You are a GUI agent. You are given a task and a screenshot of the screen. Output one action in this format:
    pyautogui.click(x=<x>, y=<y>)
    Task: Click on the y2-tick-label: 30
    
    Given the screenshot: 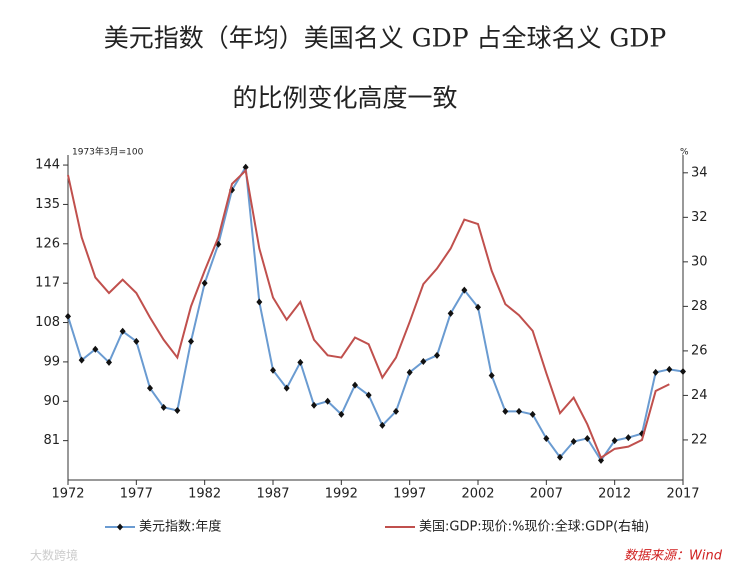 What is the action you would take?
    pyautogui.click(x=699, y=261)
    